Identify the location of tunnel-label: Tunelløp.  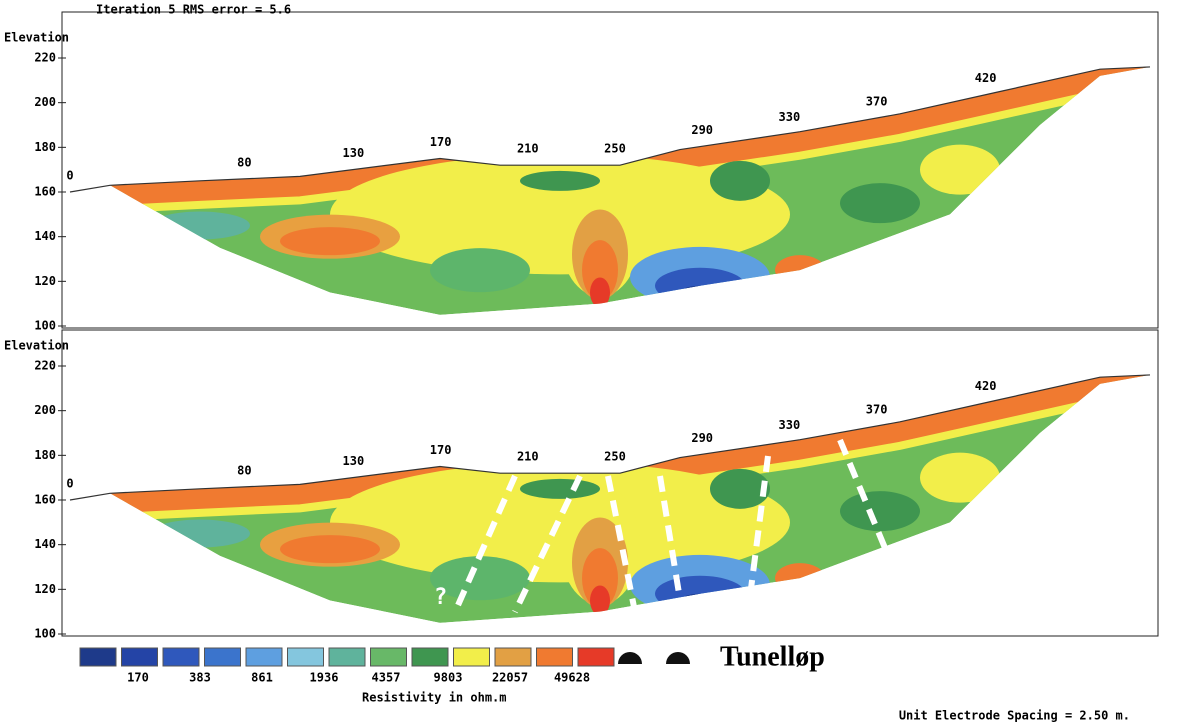
(772, 656).